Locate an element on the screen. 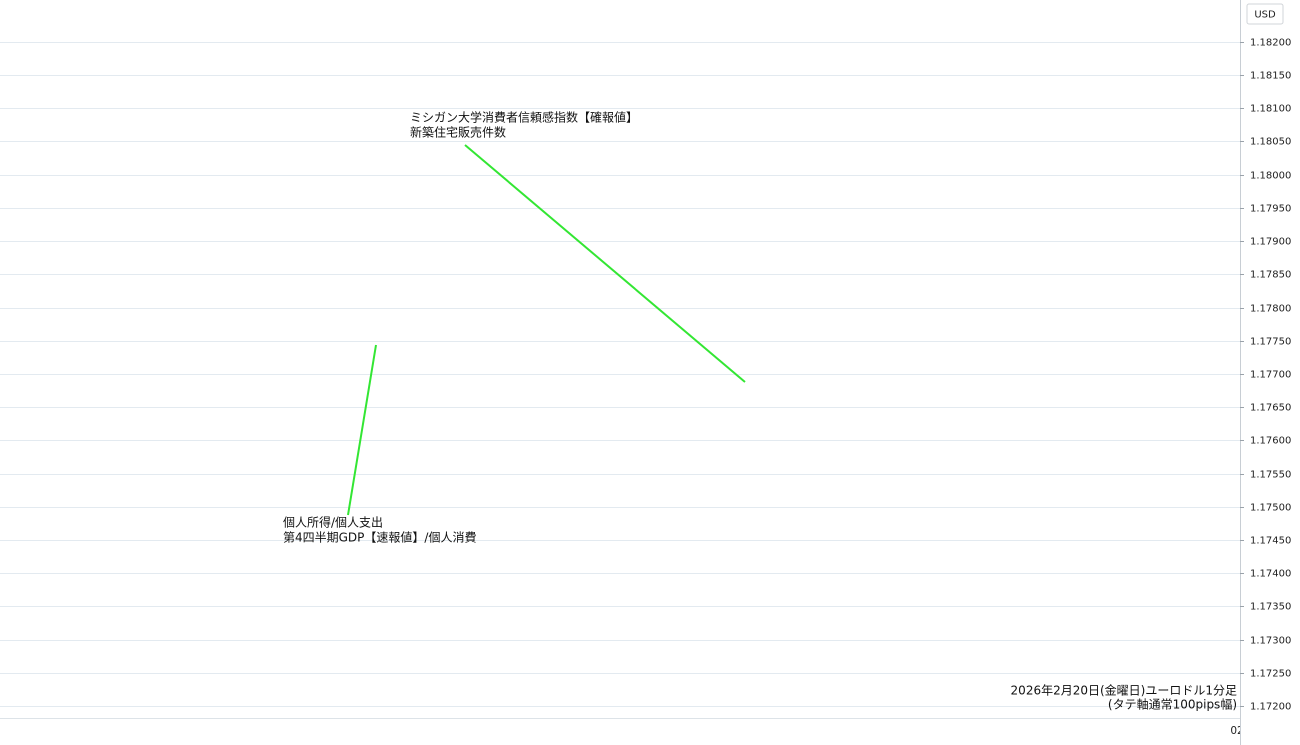 This screenshot has width=1300, height=745. y-tick-label: 1.17600 is located at coordinates (1270, 441).